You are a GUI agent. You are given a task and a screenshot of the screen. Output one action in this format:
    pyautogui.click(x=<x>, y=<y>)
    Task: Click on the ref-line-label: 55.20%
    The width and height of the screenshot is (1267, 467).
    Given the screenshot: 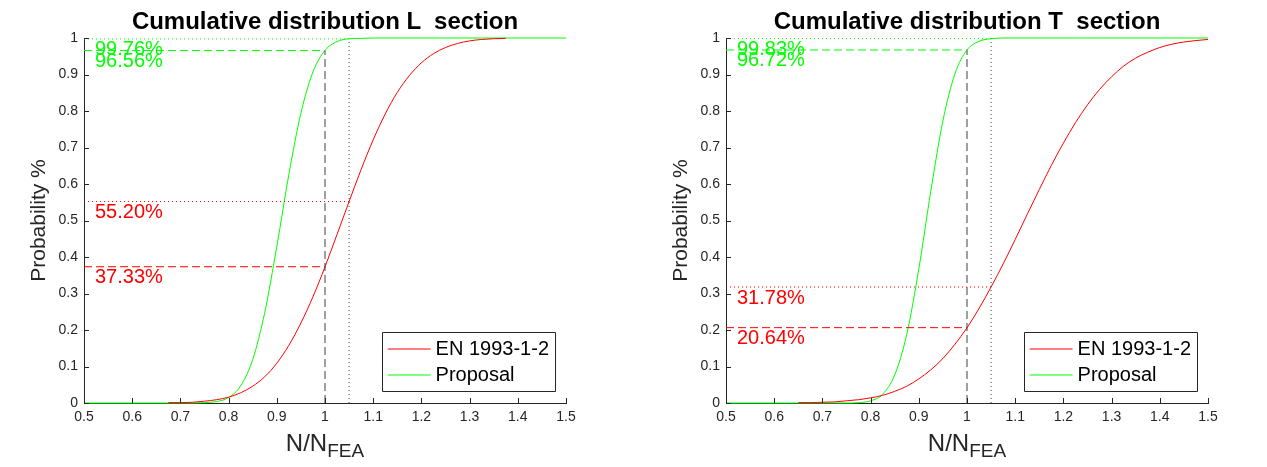 What is the action you would take?
    pyautogui.click(x=129, y=211)
    